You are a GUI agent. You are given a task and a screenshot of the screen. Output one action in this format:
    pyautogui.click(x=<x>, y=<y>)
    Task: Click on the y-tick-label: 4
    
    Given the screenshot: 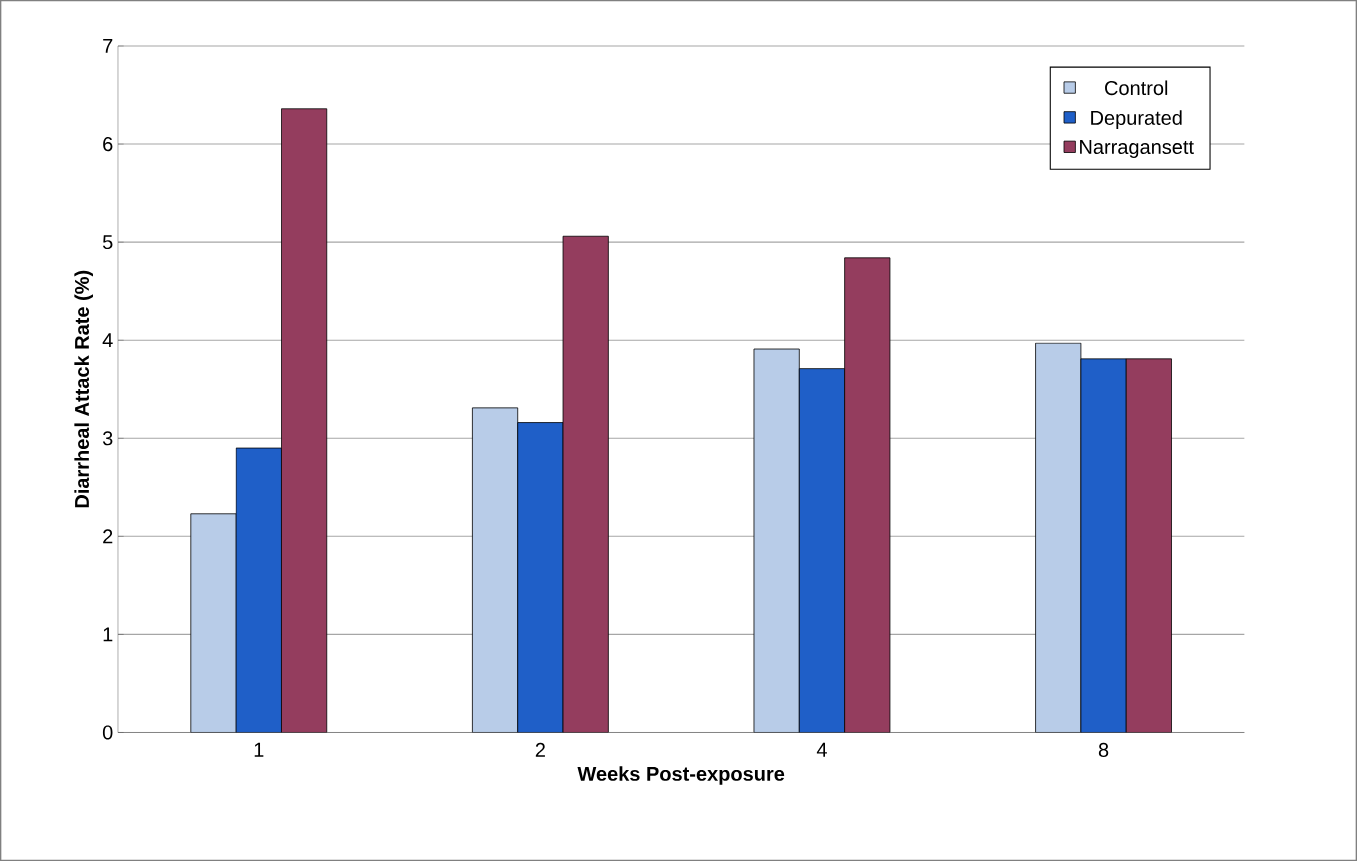 What is the action you would take?
    pyautogui.click(x=107, y=340)
    